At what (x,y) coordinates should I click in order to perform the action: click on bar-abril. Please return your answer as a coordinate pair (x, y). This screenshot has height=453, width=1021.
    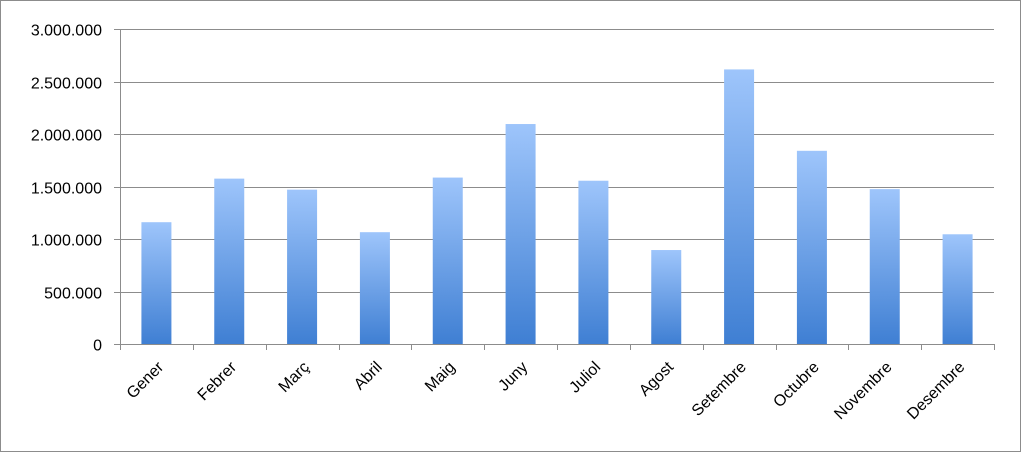
    Looking at the image, I should click on (374, 288).